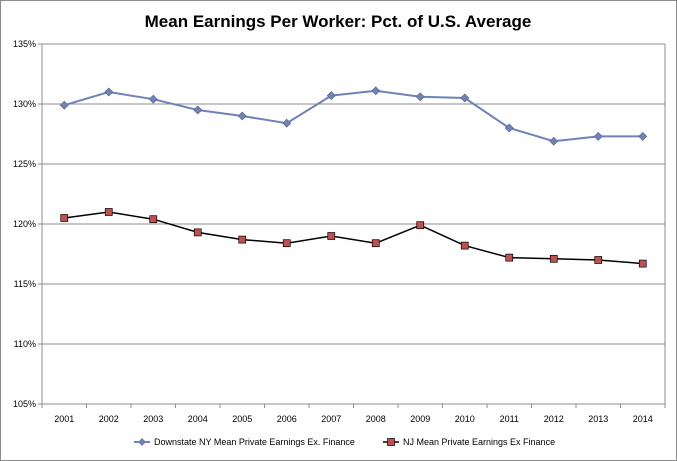 Image resolution: width=677 pixels, height=461 pixels. I want to click on x-tick-label: 2013, so click(598, 419).